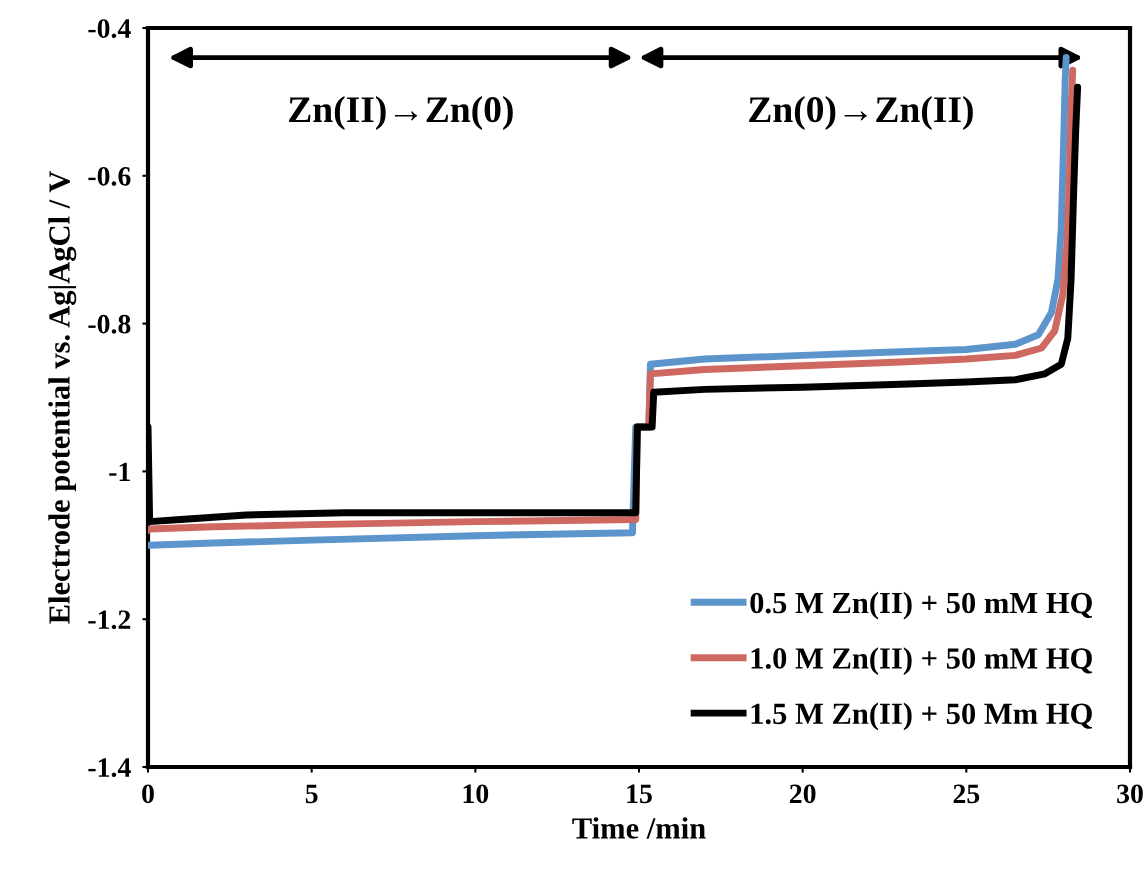  I want to click on legend-label: 1.0 M Zn(II) + 50 mM HQ, so click(921, 661).